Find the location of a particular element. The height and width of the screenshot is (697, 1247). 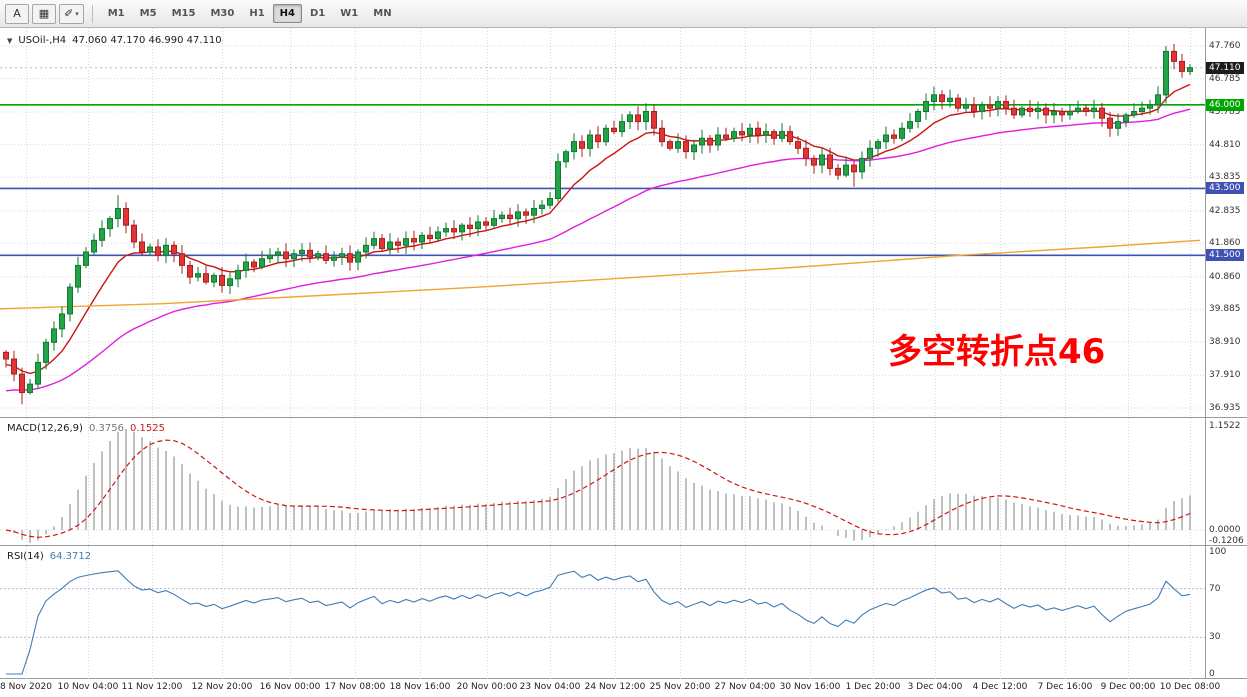

current-price-badge: 47.110 is located at coordinates (1225, 67).